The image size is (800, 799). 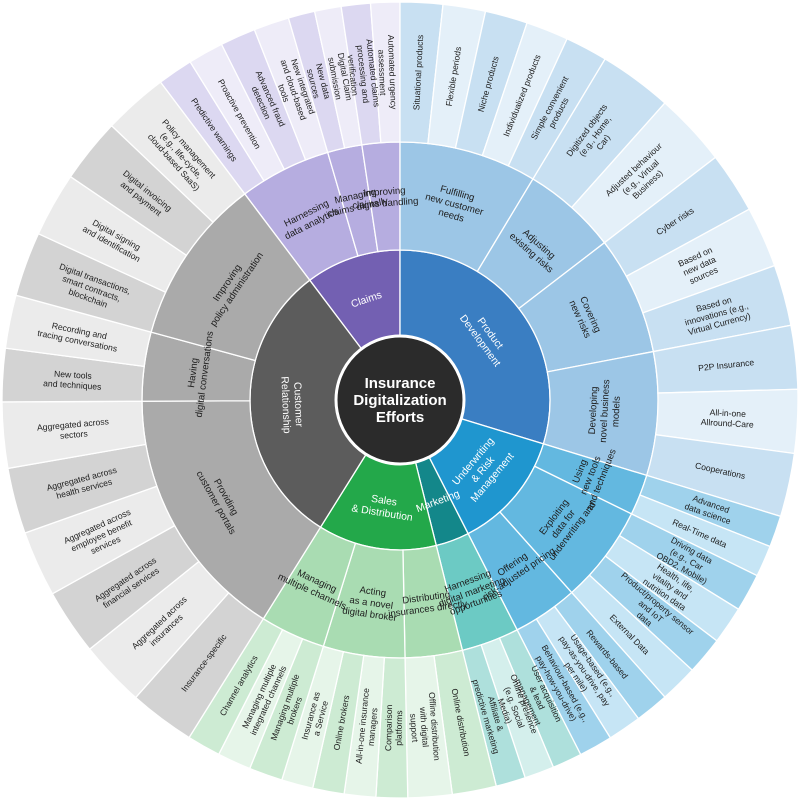 What do you see at coordinates (72, 380) in the screenshot?
I see `item-label: New toolsand techniques` at bounding box center [72, 380].